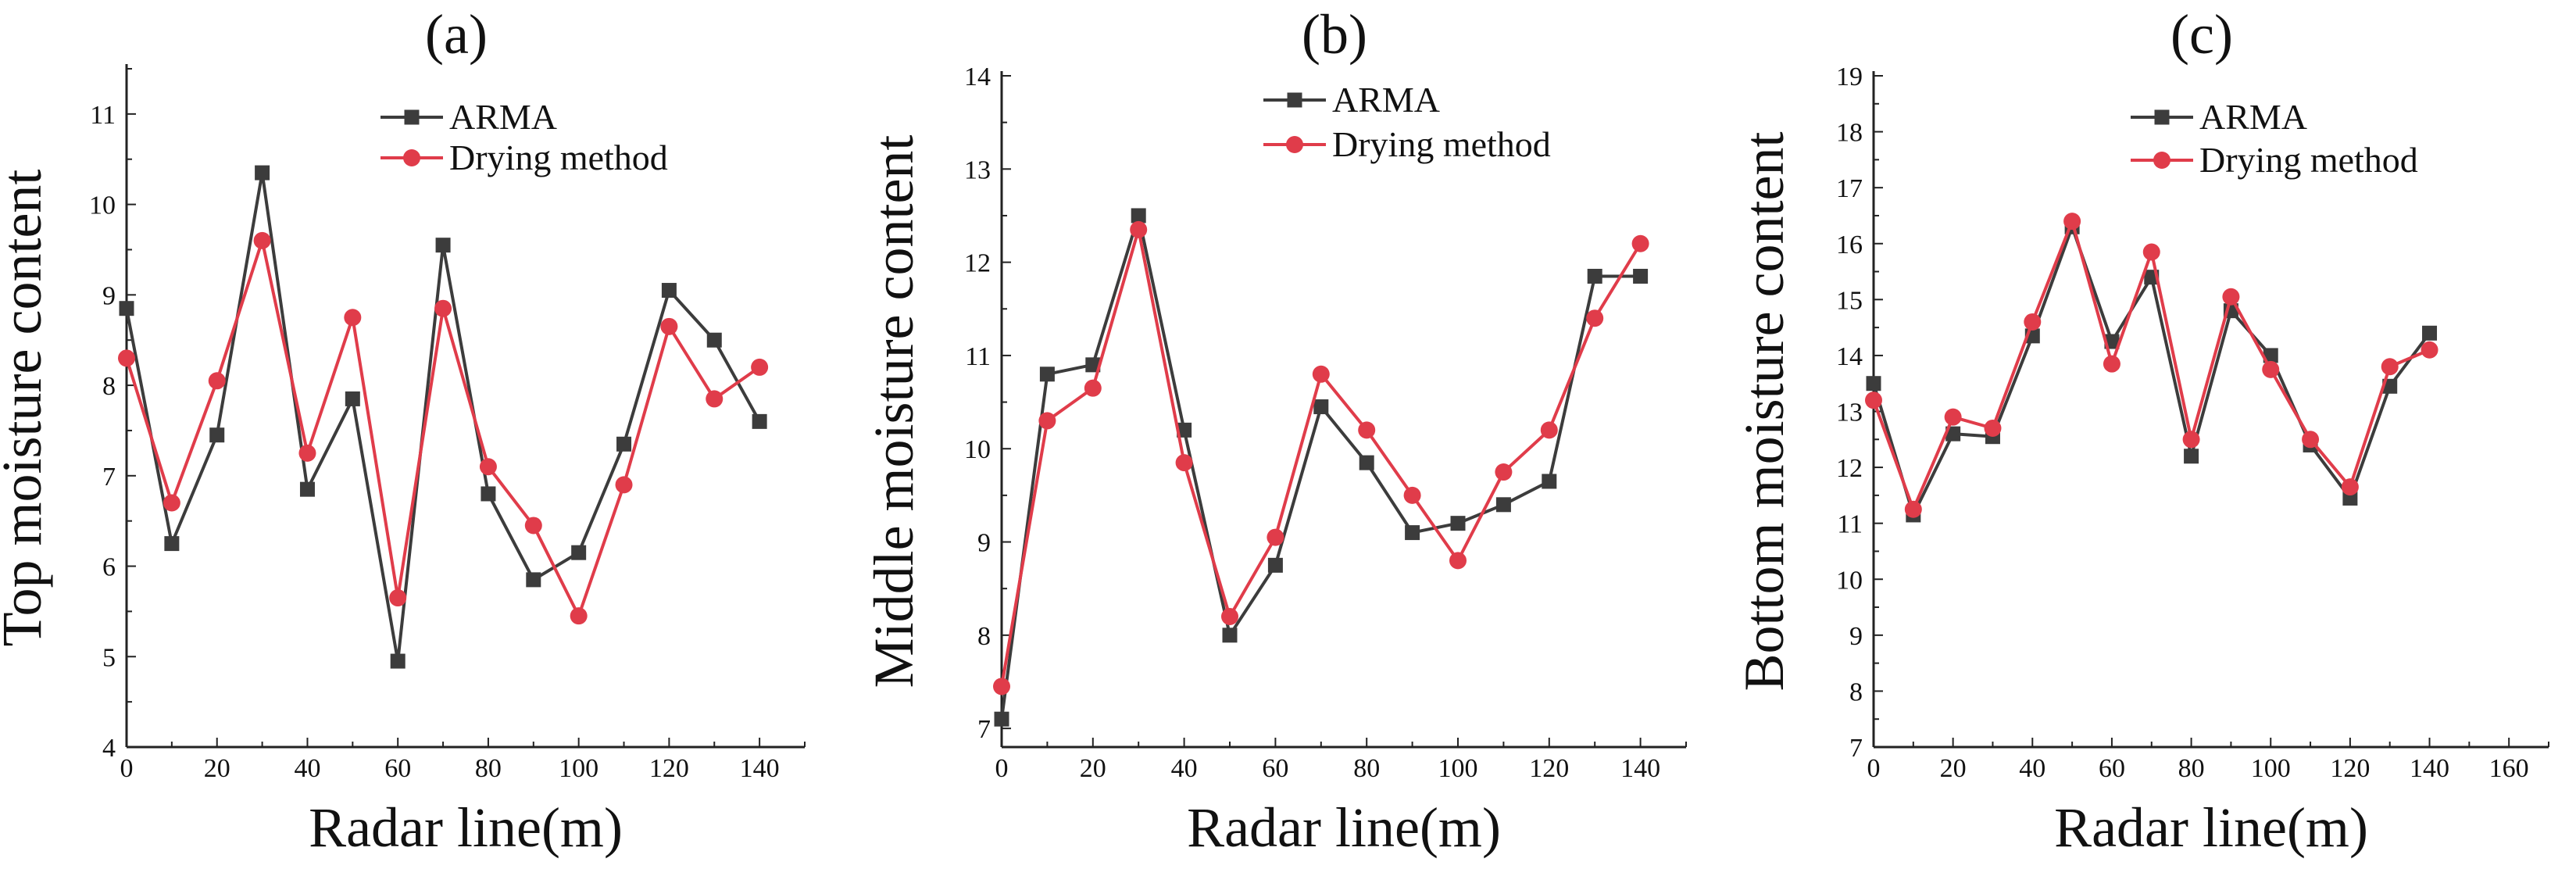 The width and height of the screenshot is (2576, 876). I want to click on x-tick-label: 0, so click(1874, 768).